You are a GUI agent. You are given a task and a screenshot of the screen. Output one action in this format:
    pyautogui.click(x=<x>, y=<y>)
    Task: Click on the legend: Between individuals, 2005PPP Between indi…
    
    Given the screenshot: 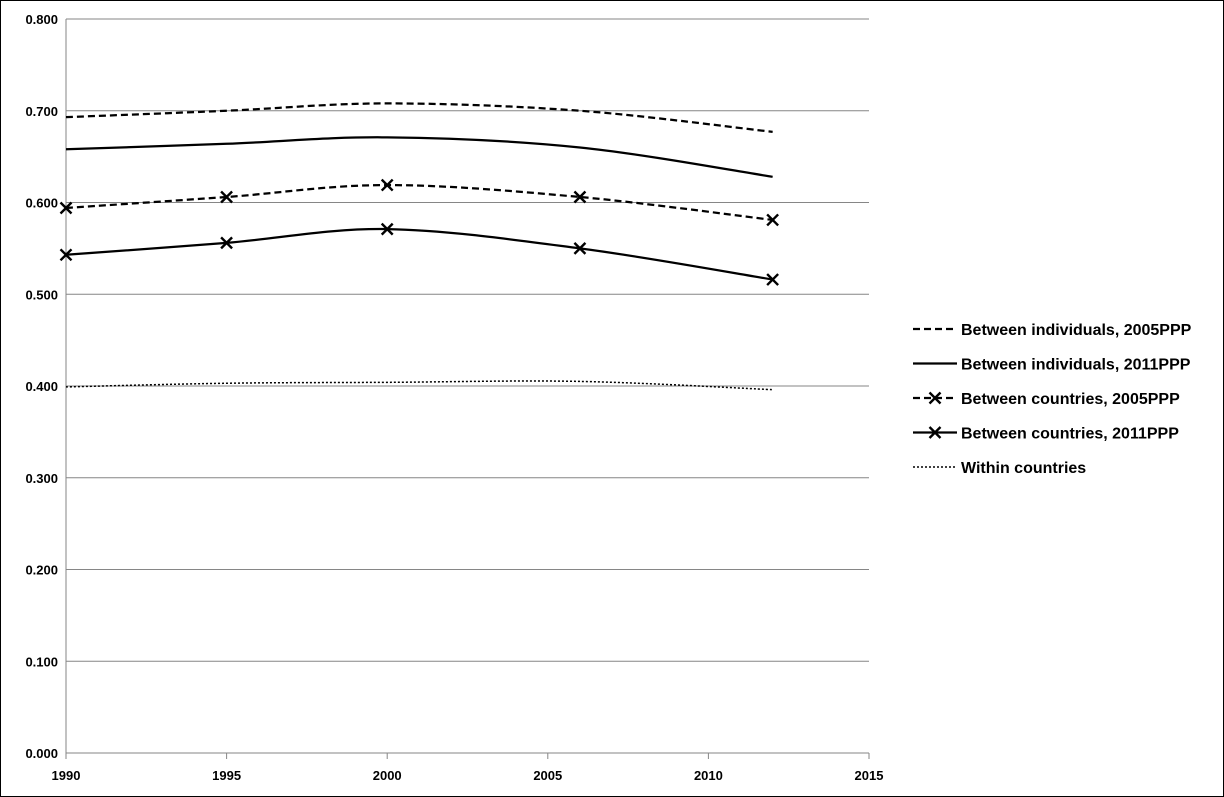 What is the action you would take?
    pyautogui.click(x=1052, y=399)
    